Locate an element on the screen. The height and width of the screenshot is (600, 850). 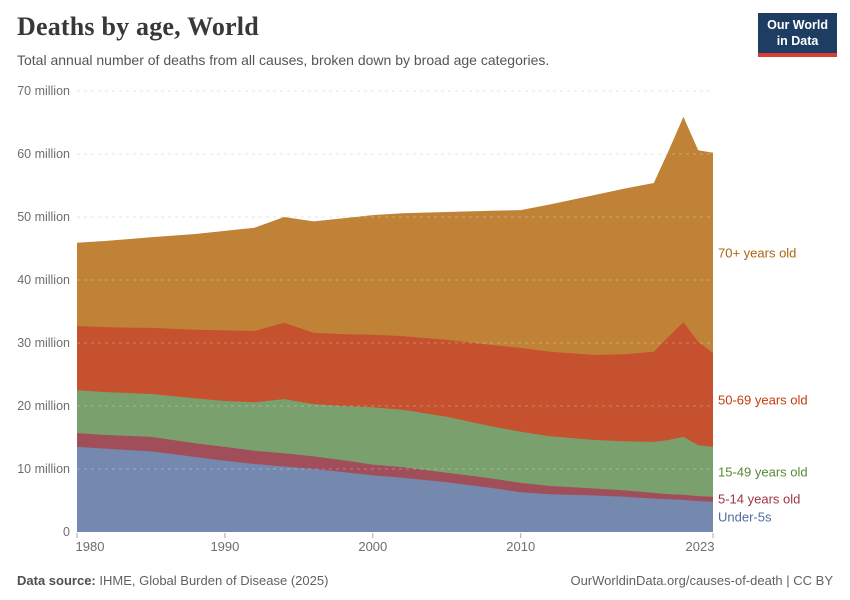
series-label-5-14: 5-14 years old is located at coordinates (759, 499).